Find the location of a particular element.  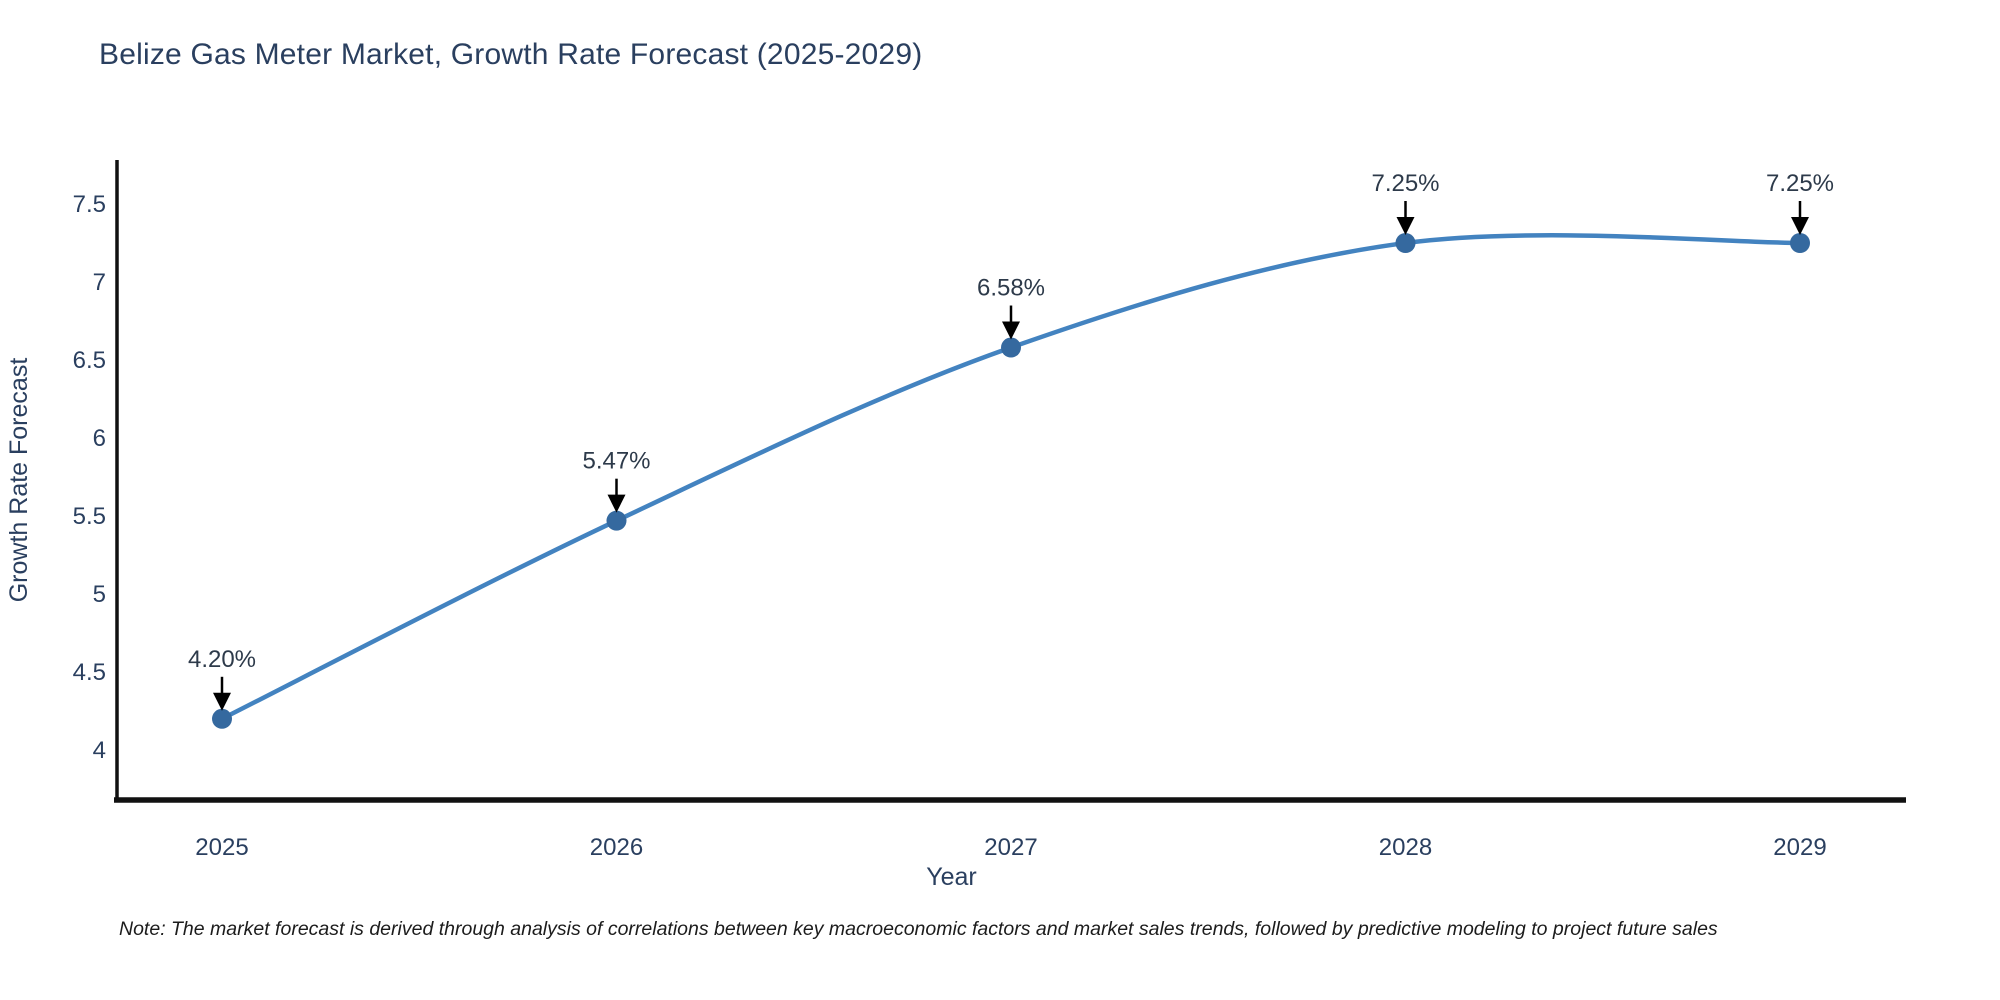

y-tick-label: 7.5 is located at coordinates (89, 204).